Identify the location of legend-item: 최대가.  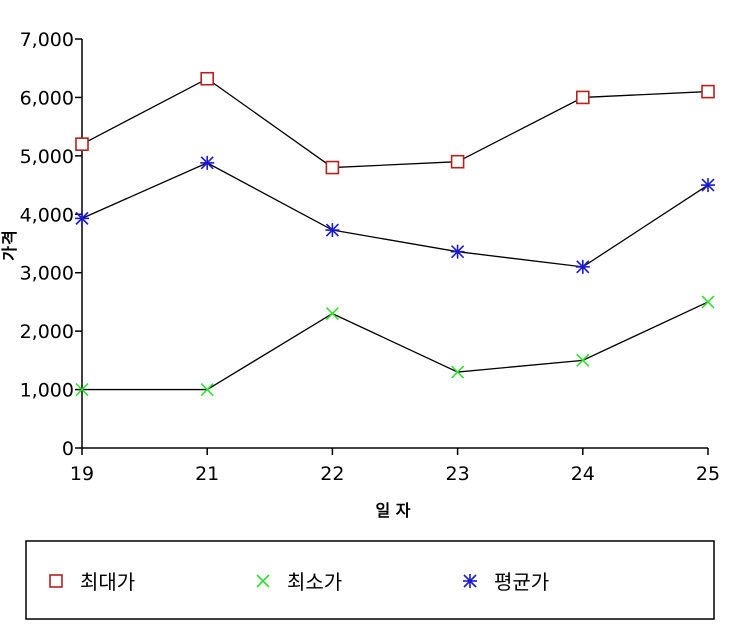
(92, 582).